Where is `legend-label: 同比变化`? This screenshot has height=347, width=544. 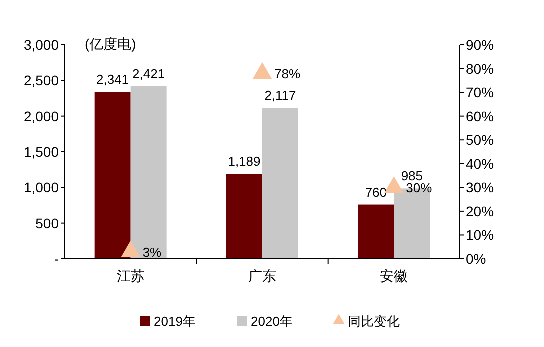 legend-label: 同比变化 is located at coordinates (374, 321).